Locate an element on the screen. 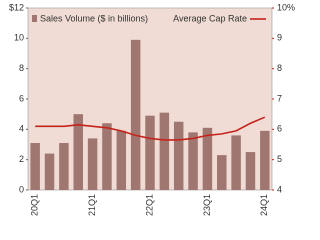  y-tick-label: 0 is located at coordinates (21, 189).